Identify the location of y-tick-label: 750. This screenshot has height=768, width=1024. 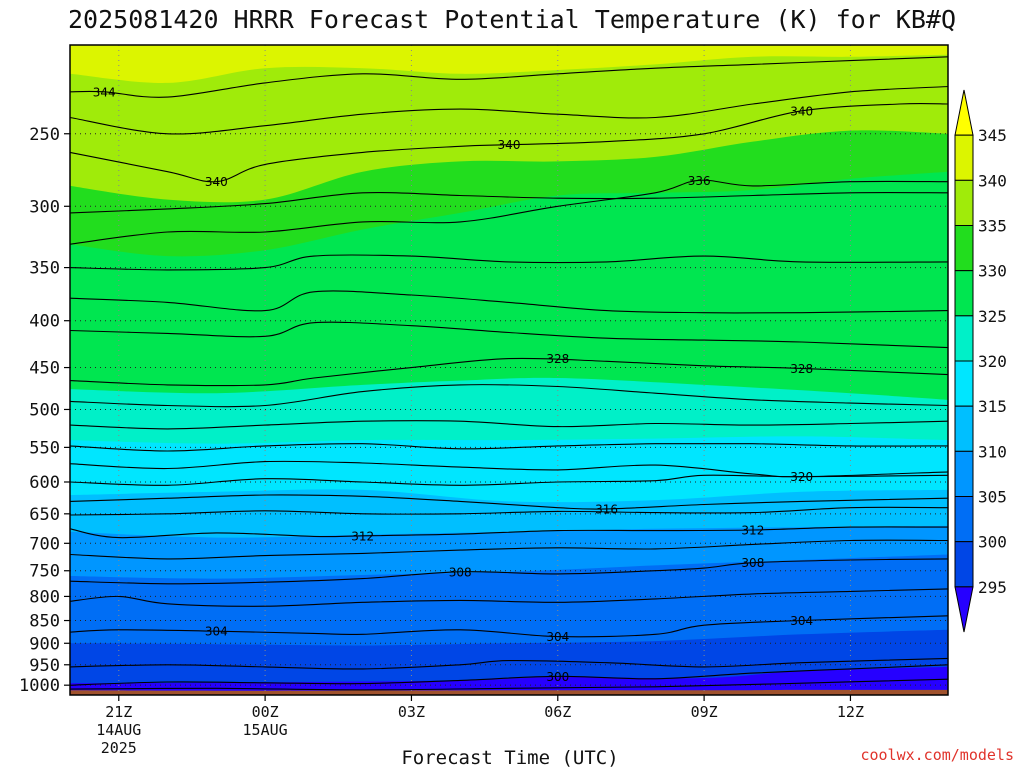
(44, 572).